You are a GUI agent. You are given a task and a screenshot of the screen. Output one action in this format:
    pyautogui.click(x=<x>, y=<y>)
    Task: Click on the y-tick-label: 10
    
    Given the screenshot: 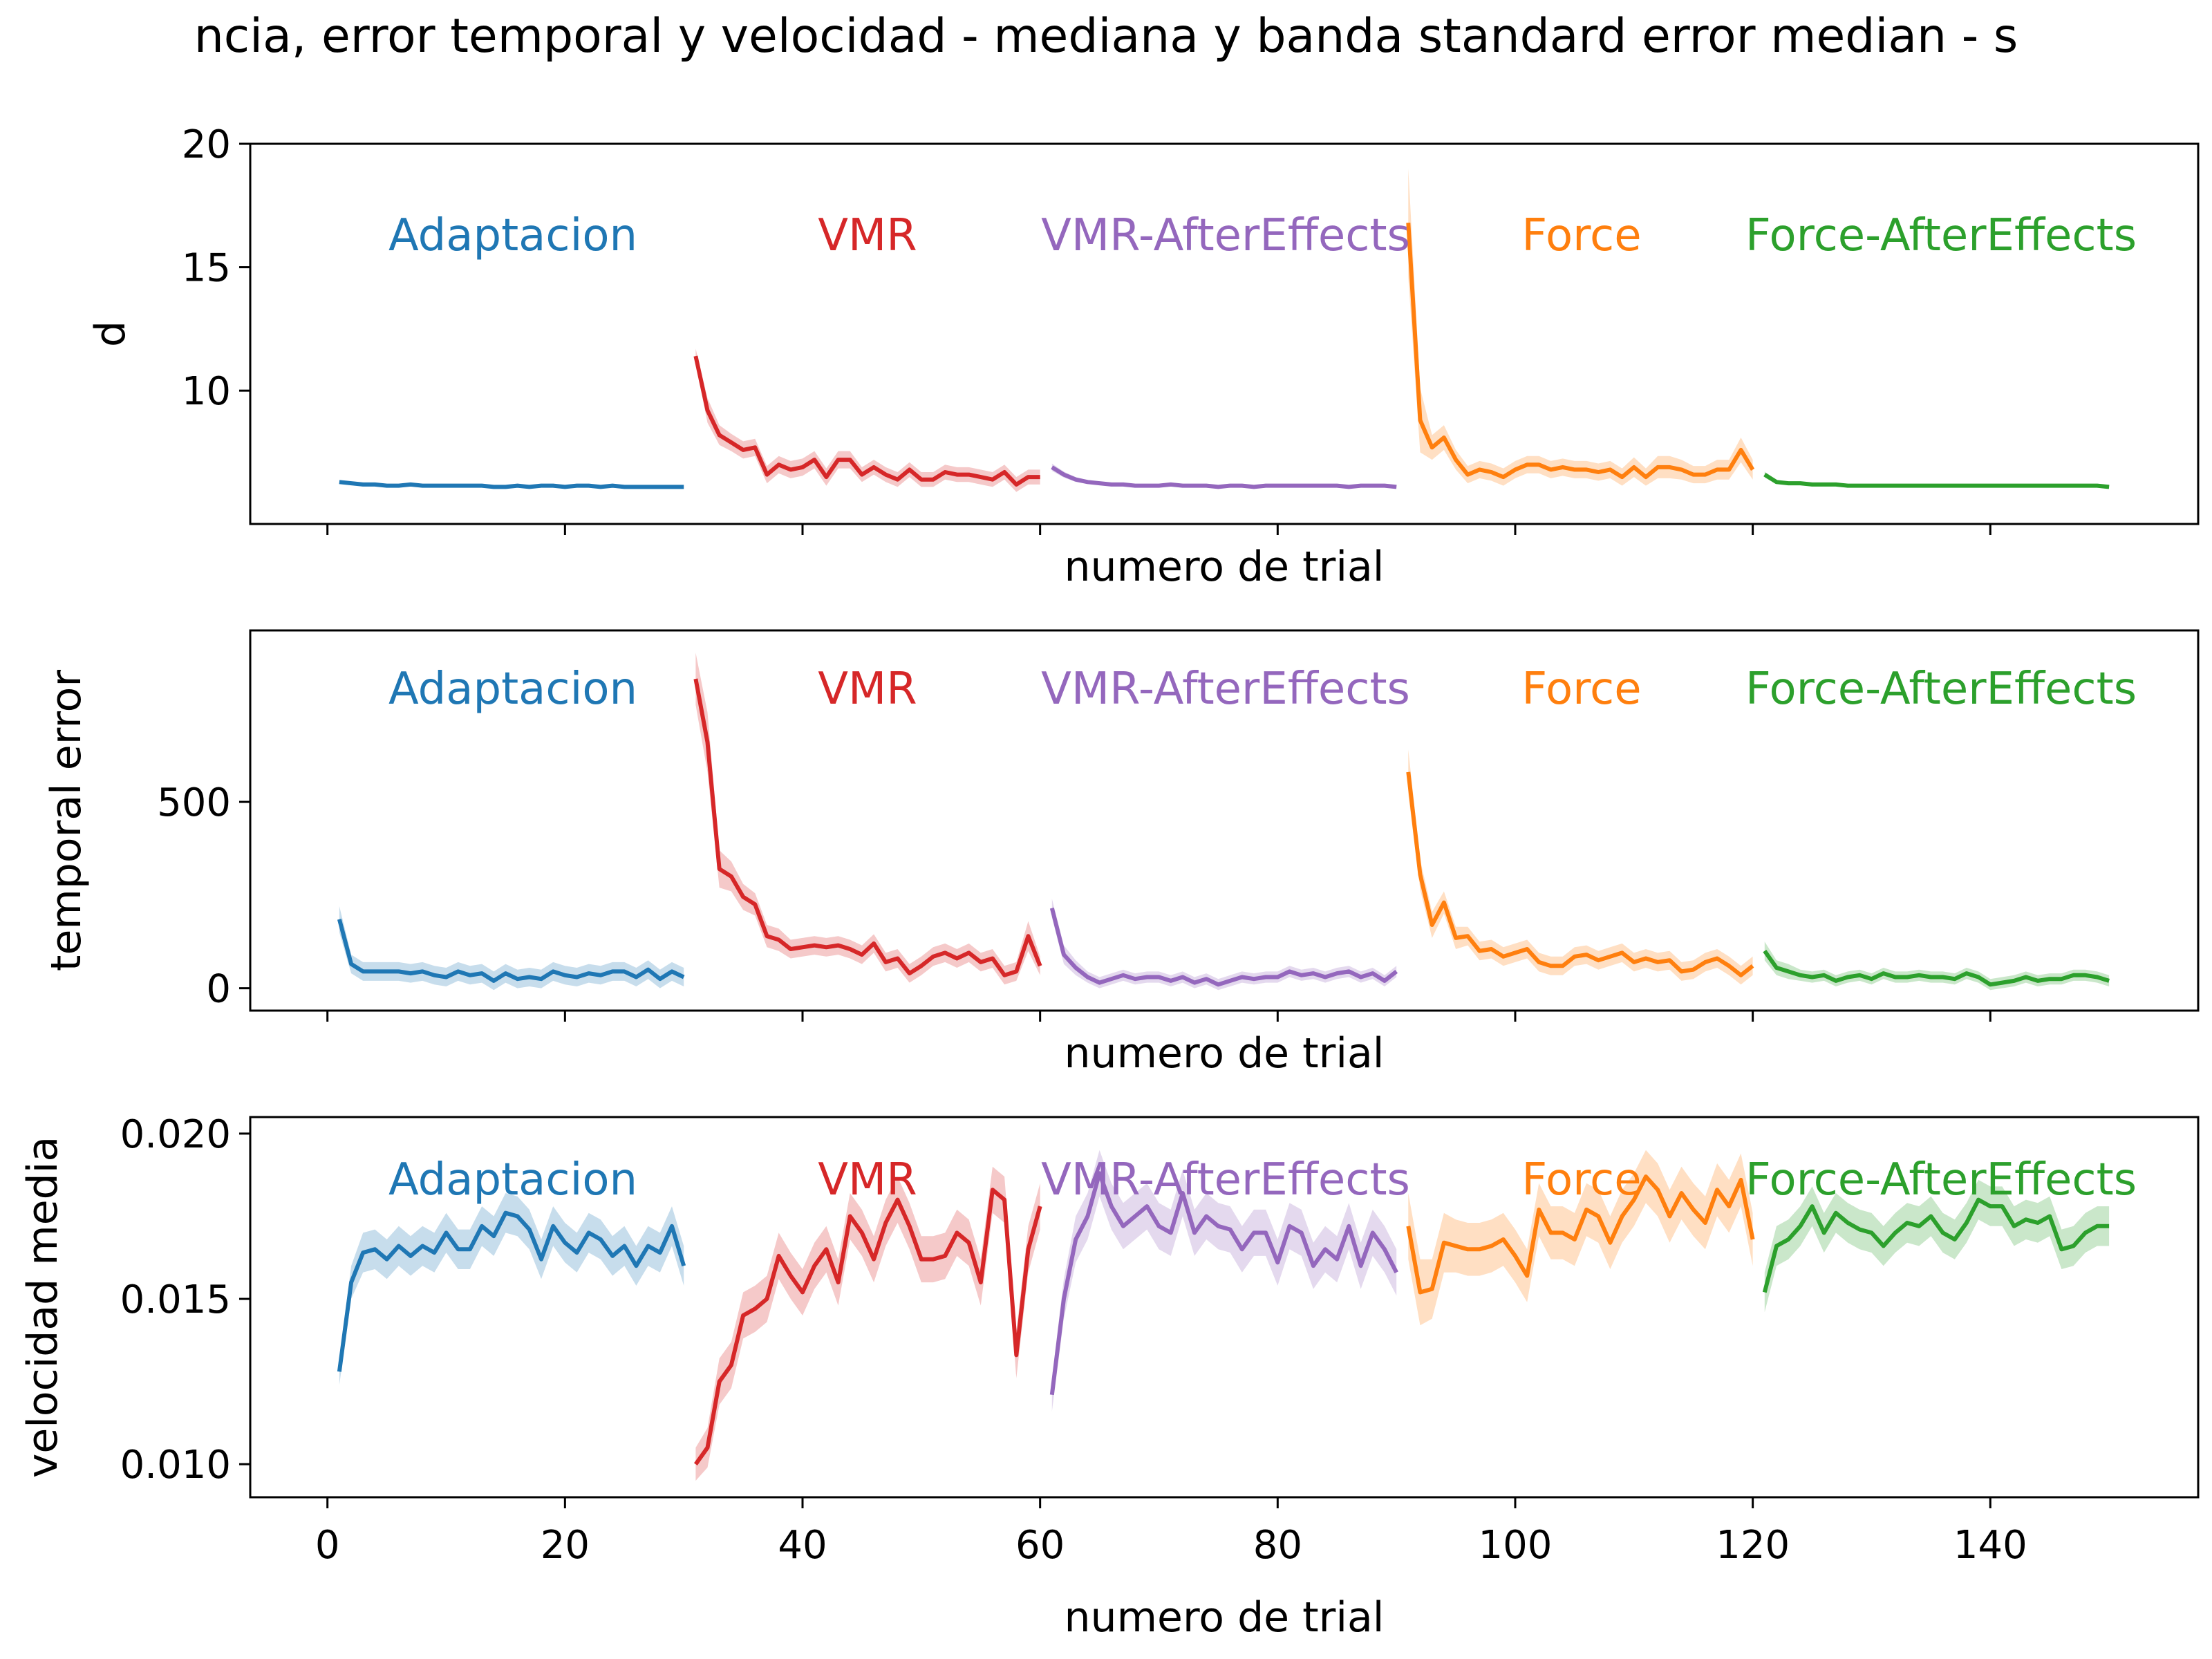 What is the action you would take?
    pyautogui.click(x=206, y=392)
    